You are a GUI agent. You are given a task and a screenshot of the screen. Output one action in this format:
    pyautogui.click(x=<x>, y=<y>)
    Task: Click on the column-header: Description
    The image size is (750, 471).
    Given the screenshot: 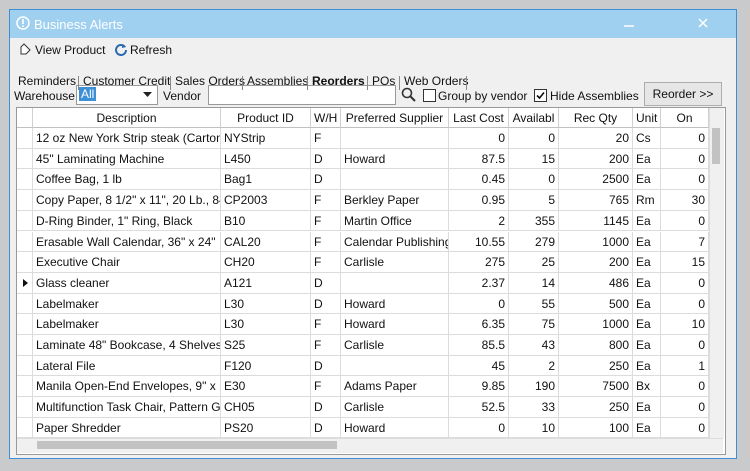 What is the action you would take?
    pyautogui.click(x=127, y=118)
    